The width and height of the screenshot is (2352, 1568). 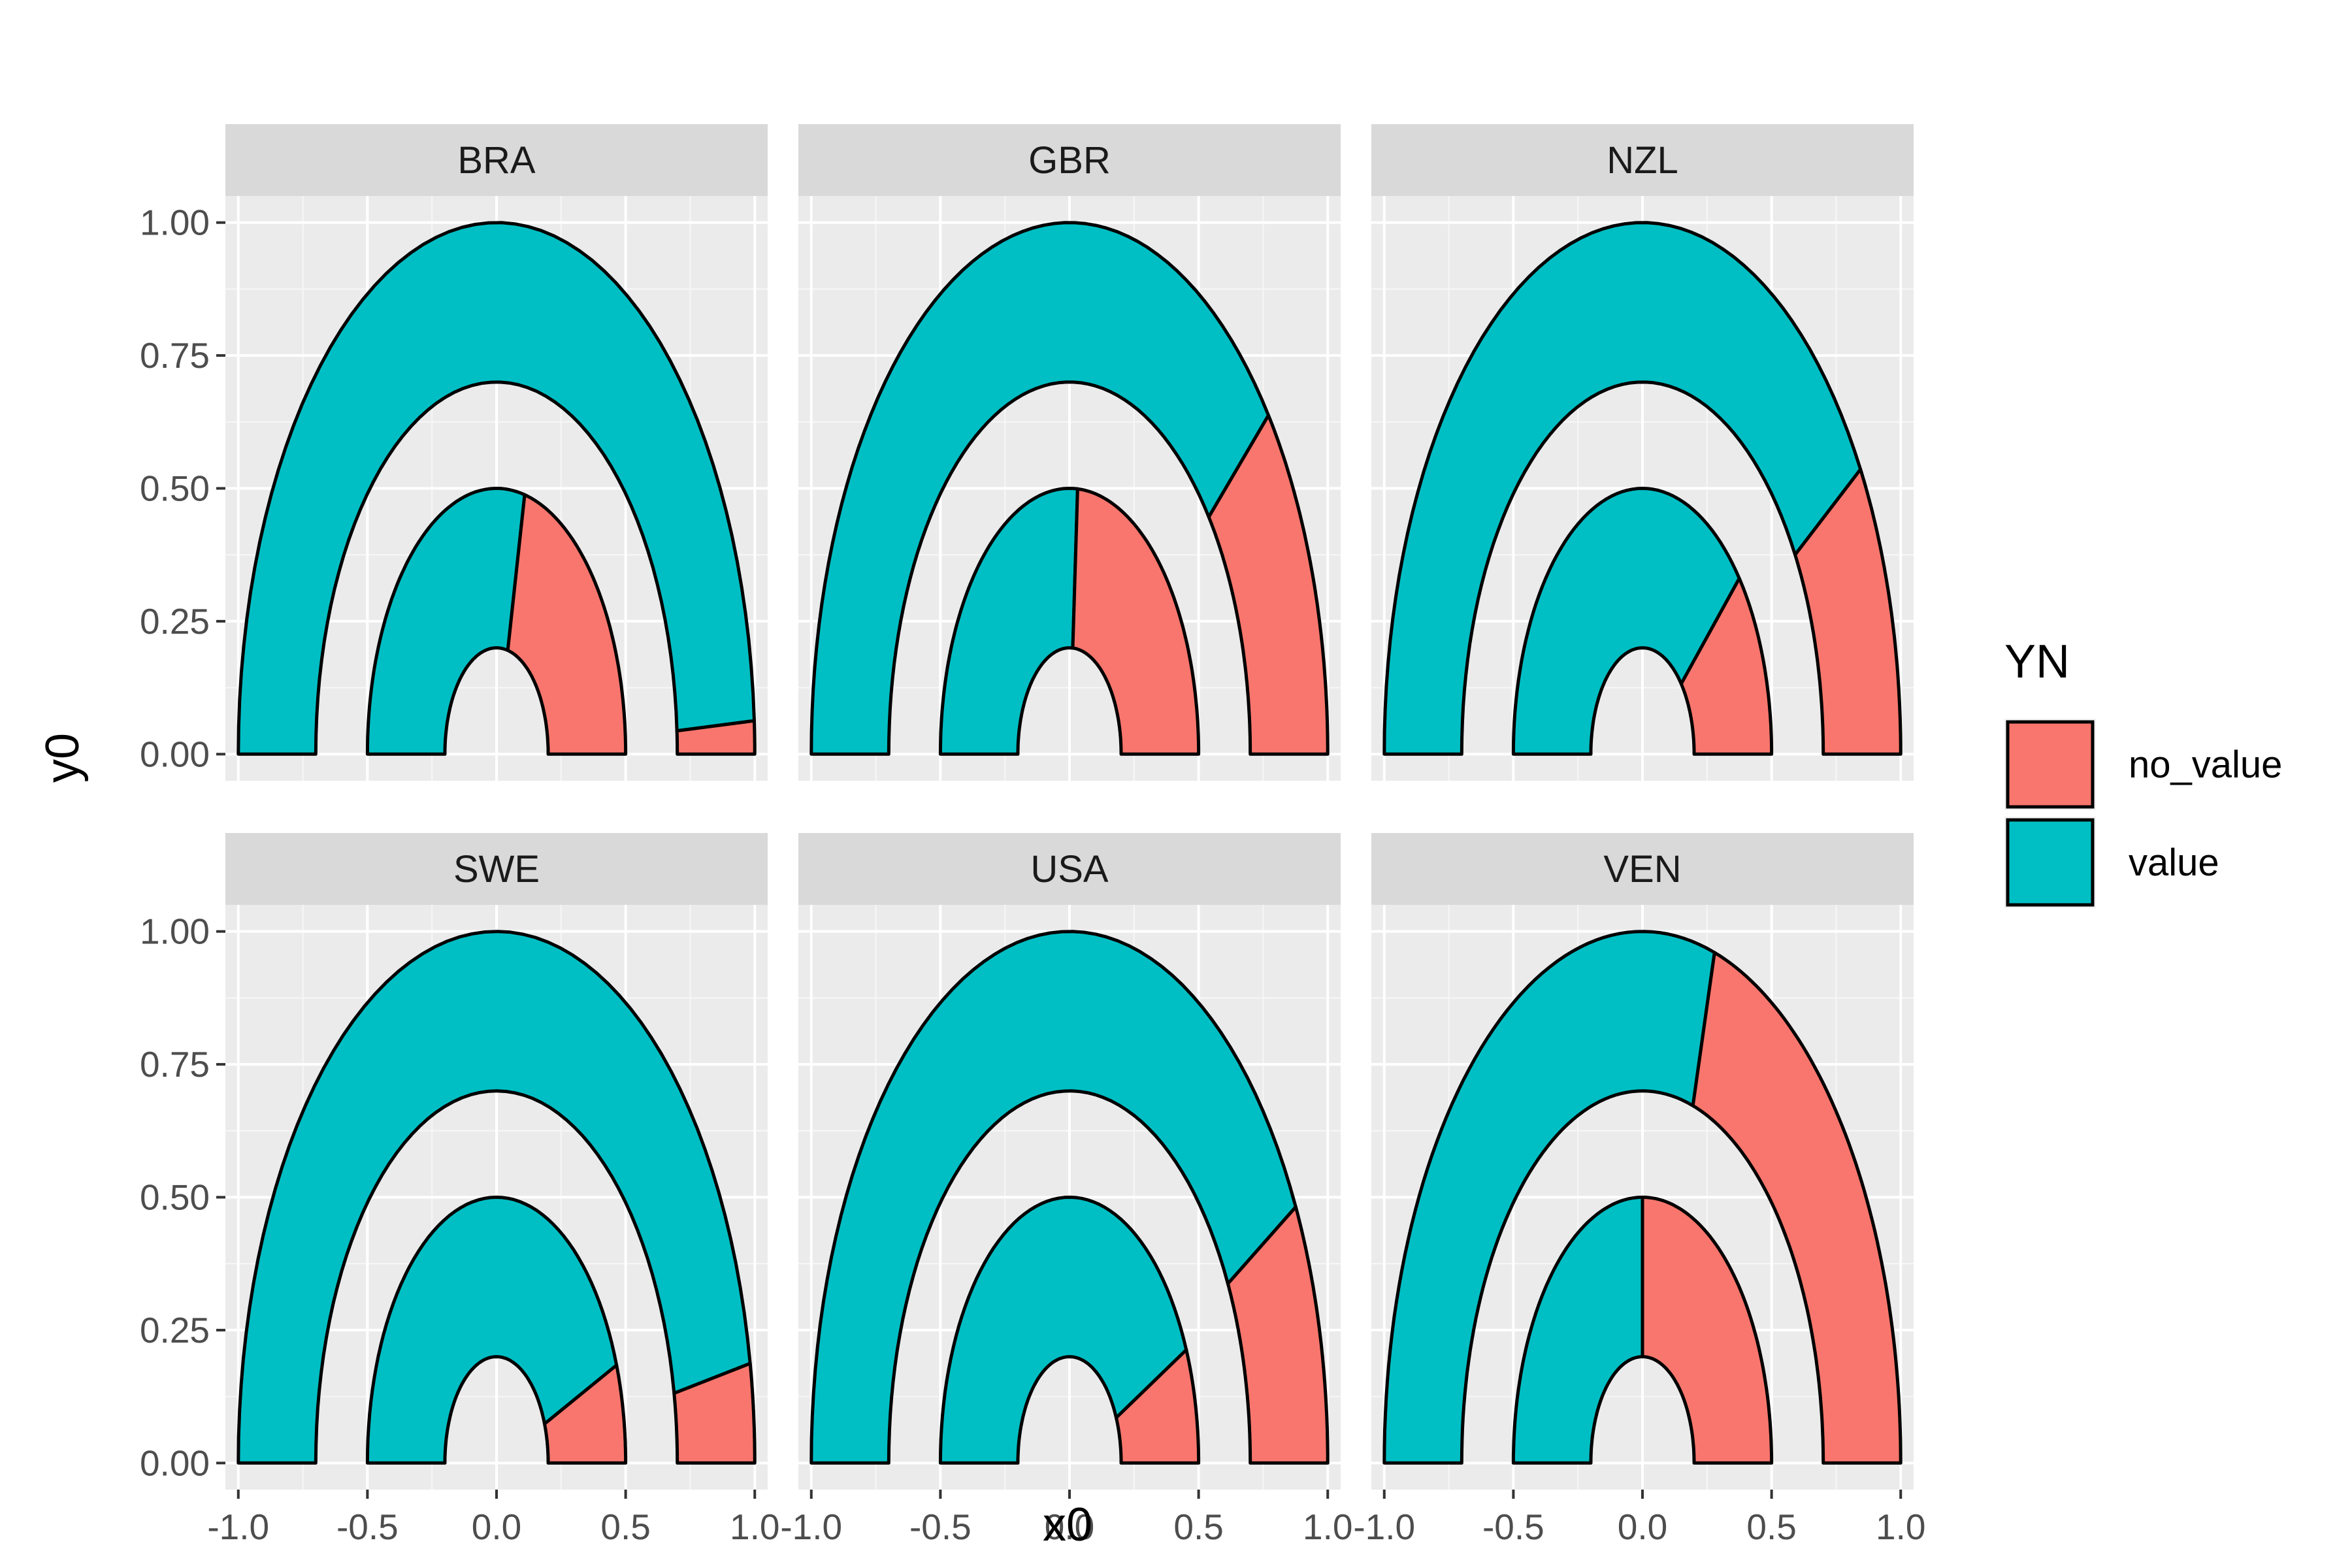 I want to click on facet-bra: BRA, so click(x=496, y=452).